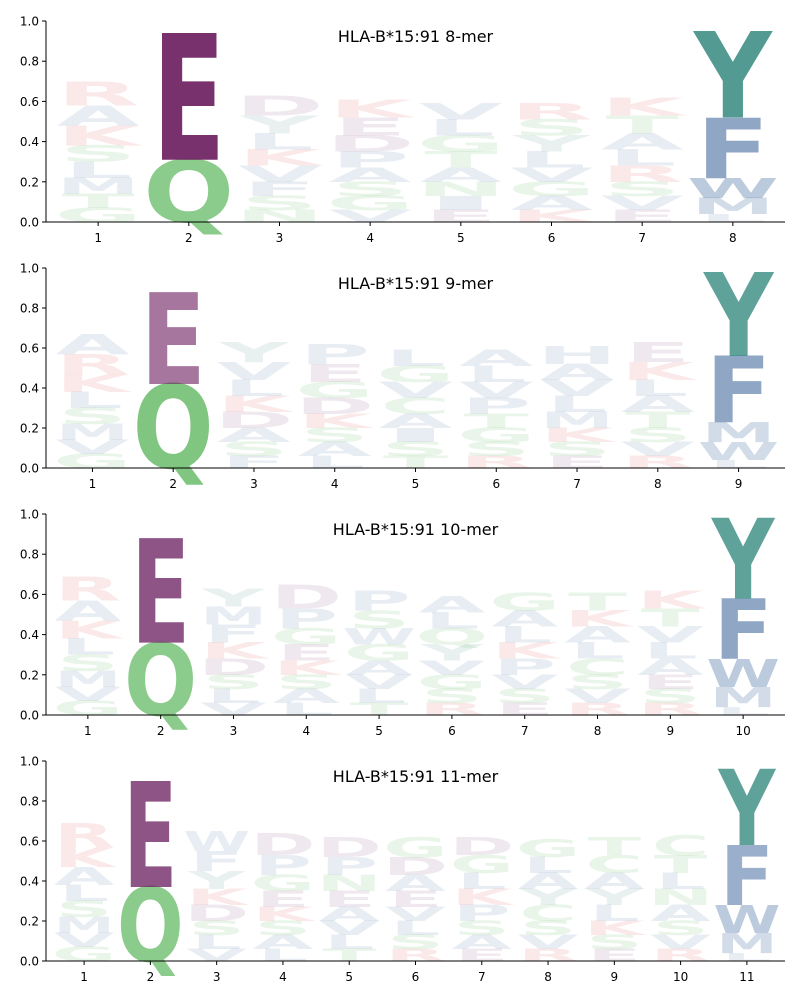 The image size is (800, 1005). I want to click on logo-letter-Q: Q, so click(451, 637).